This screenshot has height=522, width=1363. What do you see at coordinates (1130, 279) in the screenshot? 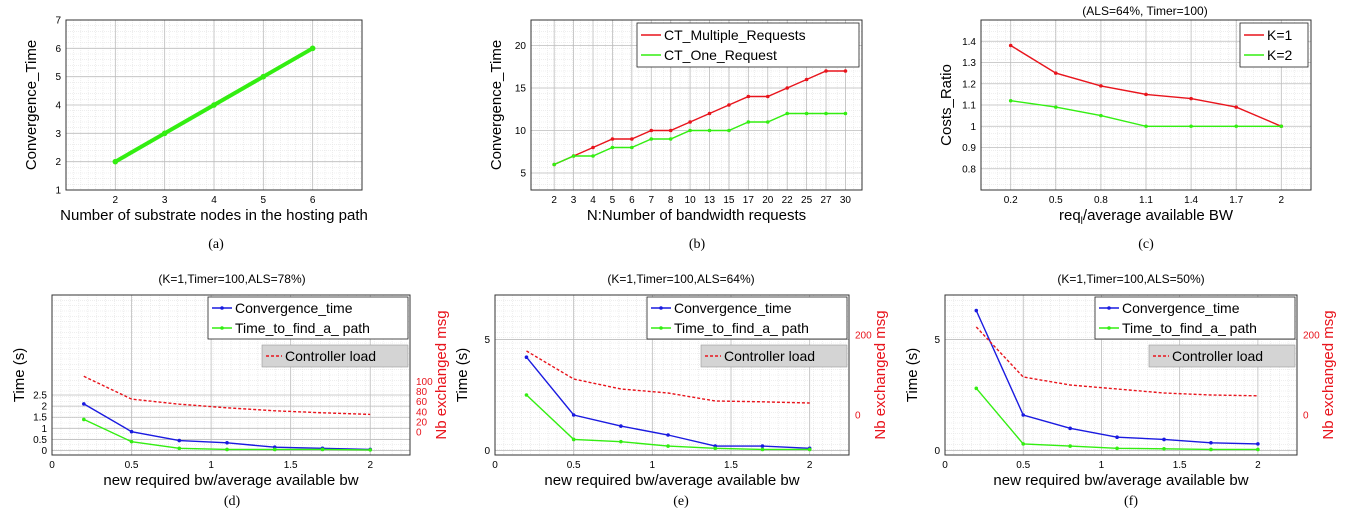
I see `chart-title: (K=1,Timer=100,ALS=50%)` at bounding box center [1130, 279].